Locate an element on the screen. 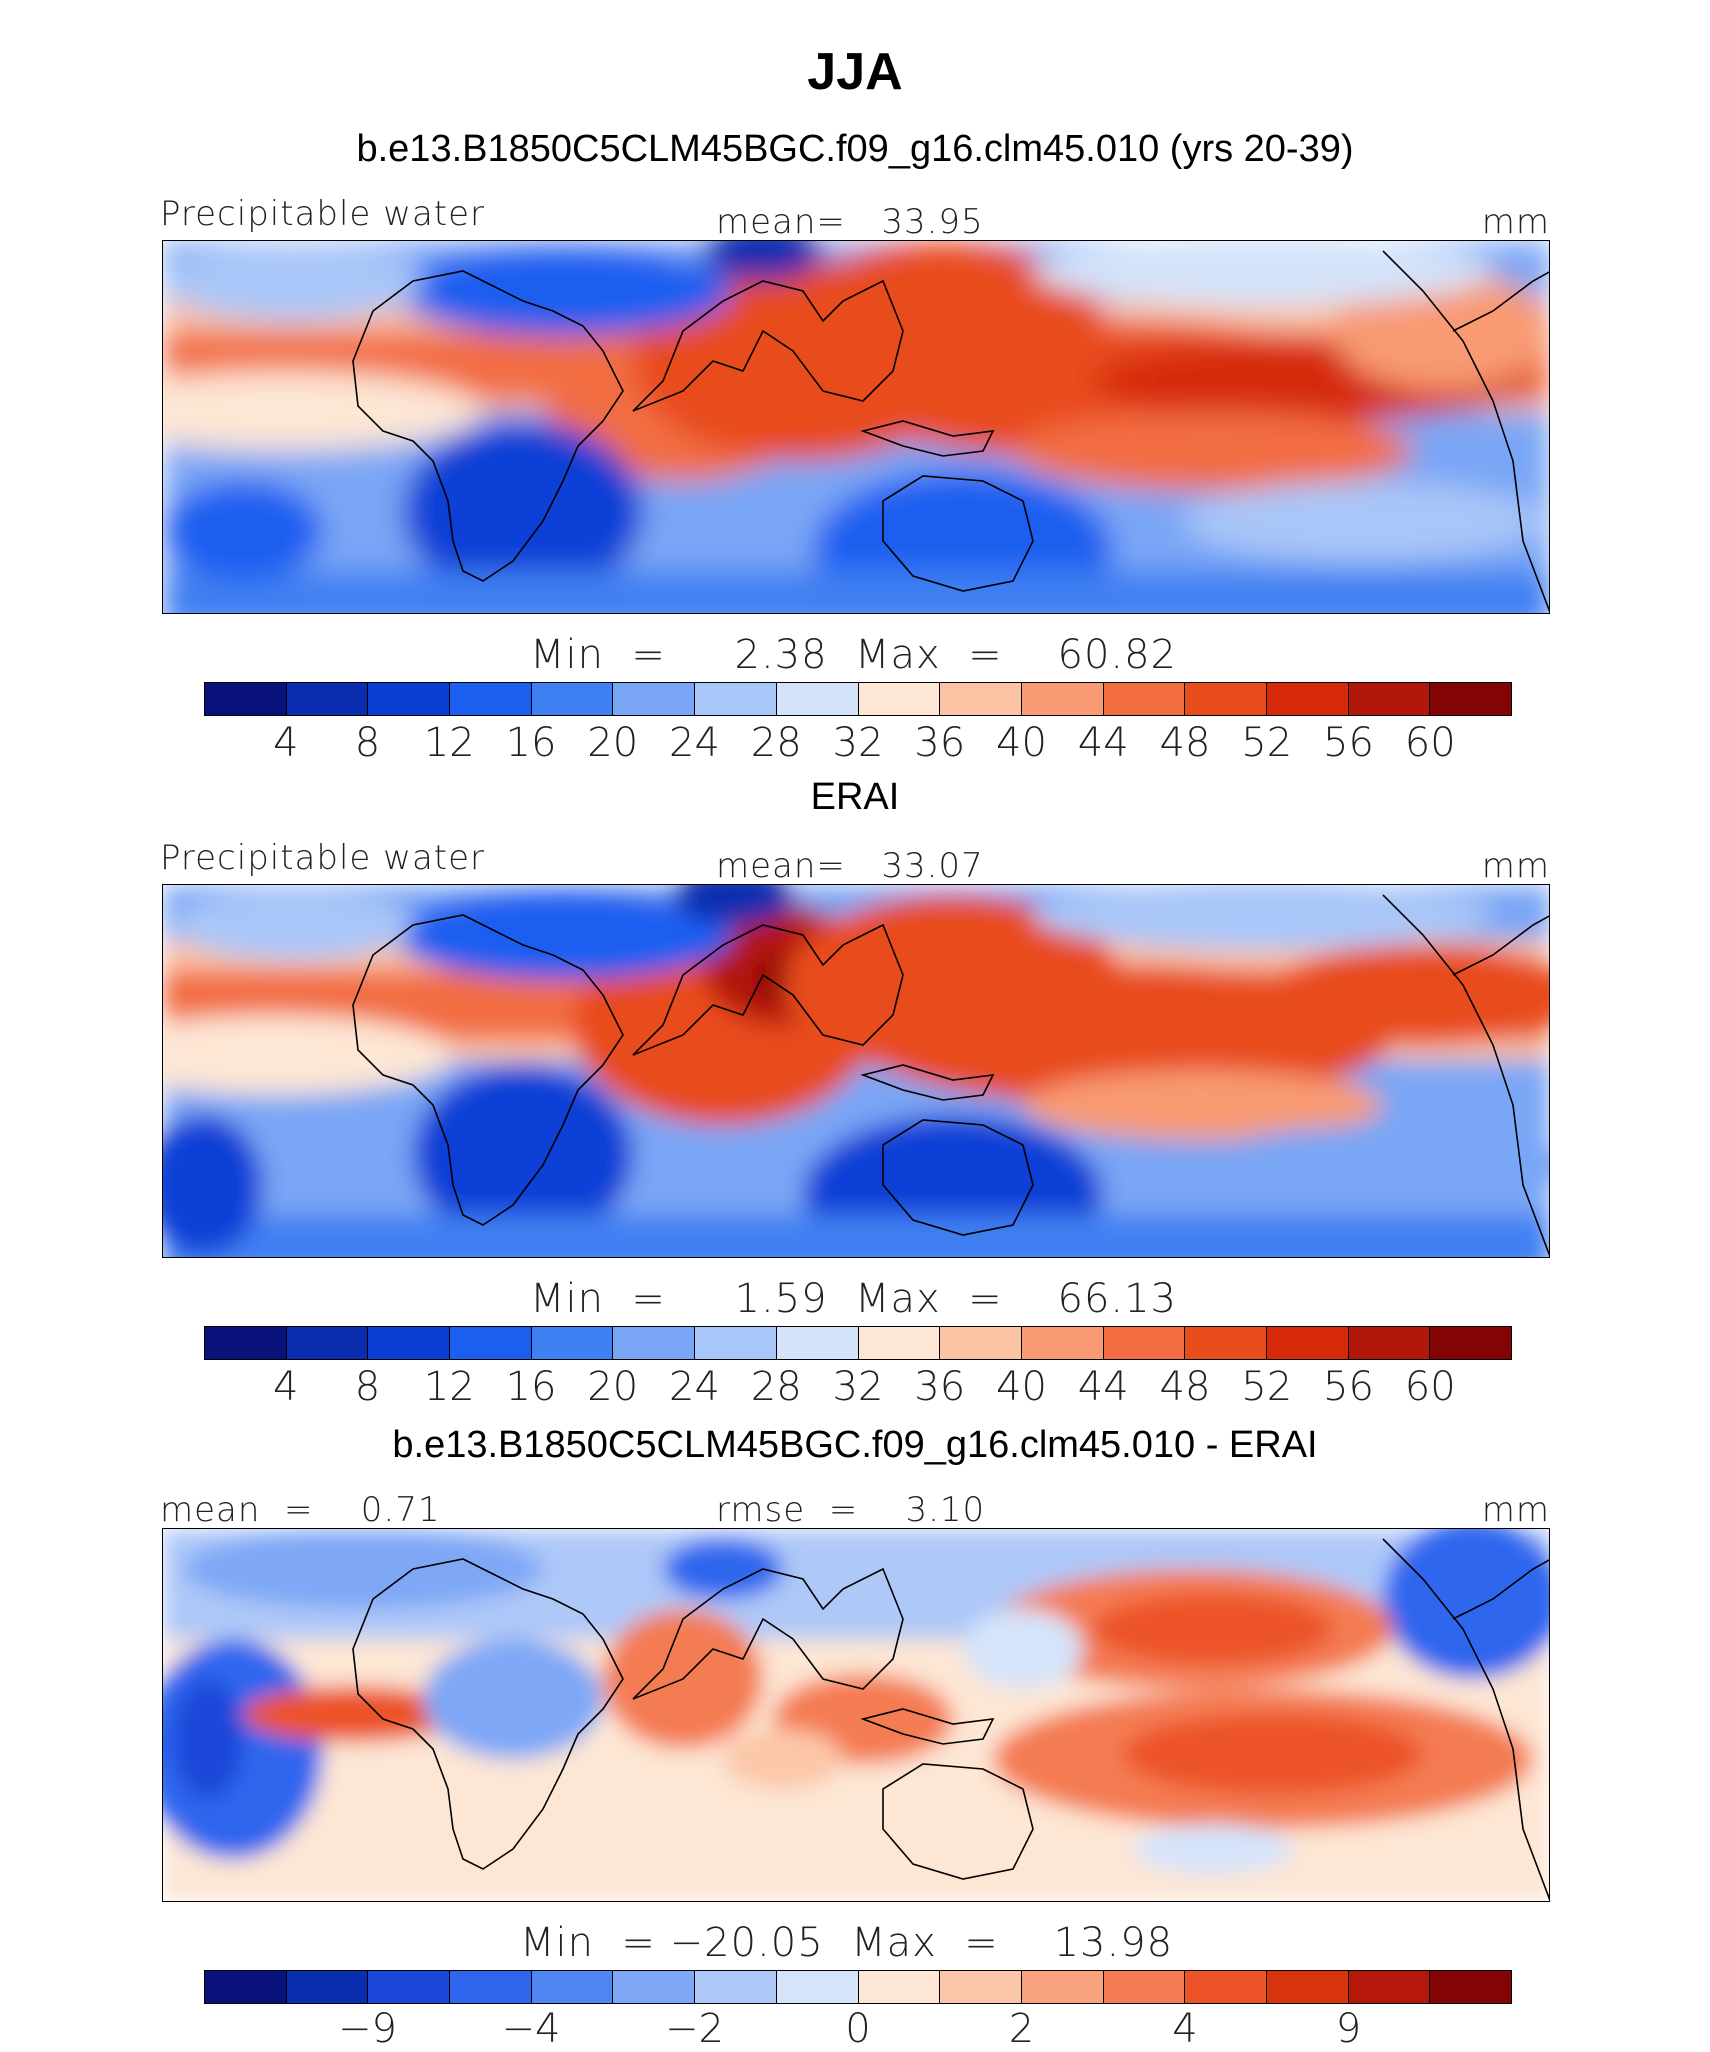 This screenshot has width=1710, height=2052. figure-title: JJA is located at coordinates (855, 72).